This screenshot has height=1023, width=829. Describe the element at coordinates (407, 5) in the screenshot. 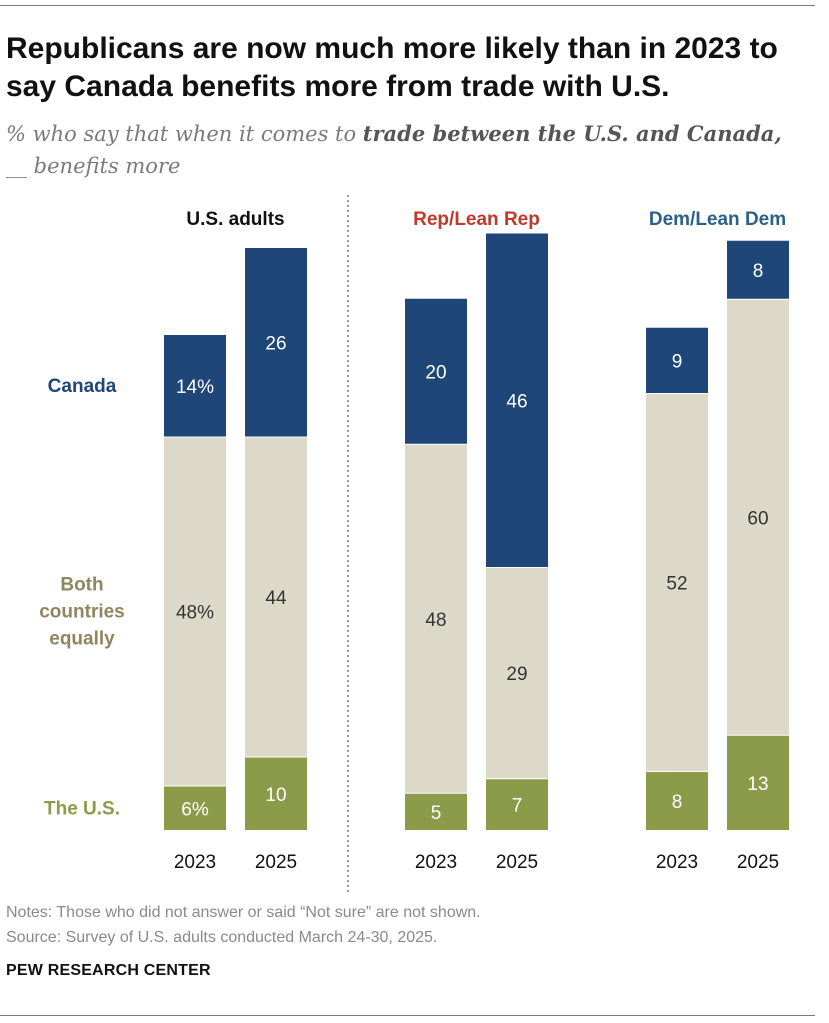

I see `top-rule` at that location.